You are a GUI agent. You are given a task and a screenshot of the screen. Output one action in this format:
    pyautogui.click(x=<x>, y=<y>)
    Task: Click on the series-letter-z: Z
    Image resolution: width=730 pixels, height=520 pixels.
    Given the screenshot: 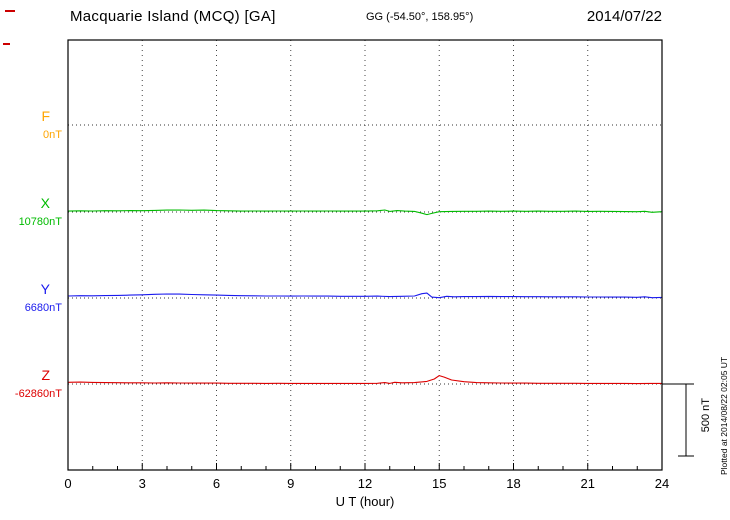 What is the action you would take?
    pyautogui.click(x=45, y=375)
    